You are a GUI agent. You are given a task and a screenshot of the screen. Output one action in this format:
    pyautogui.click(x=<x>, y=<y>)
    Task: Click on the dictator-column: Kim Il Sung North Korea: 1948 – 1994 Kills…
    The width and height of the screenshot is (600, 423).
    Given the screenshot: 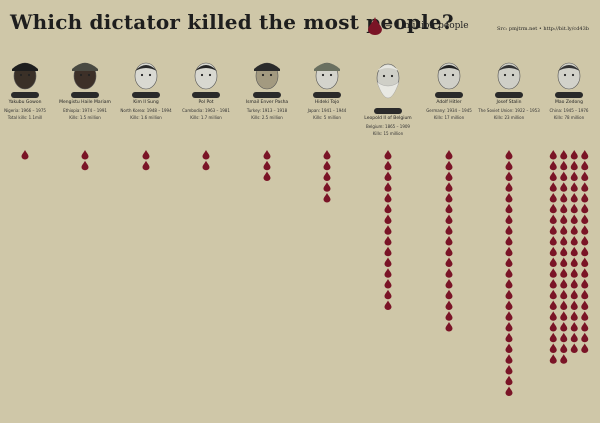 What is the action you would take?
    pyautogui.click(x=146, y=88)
    